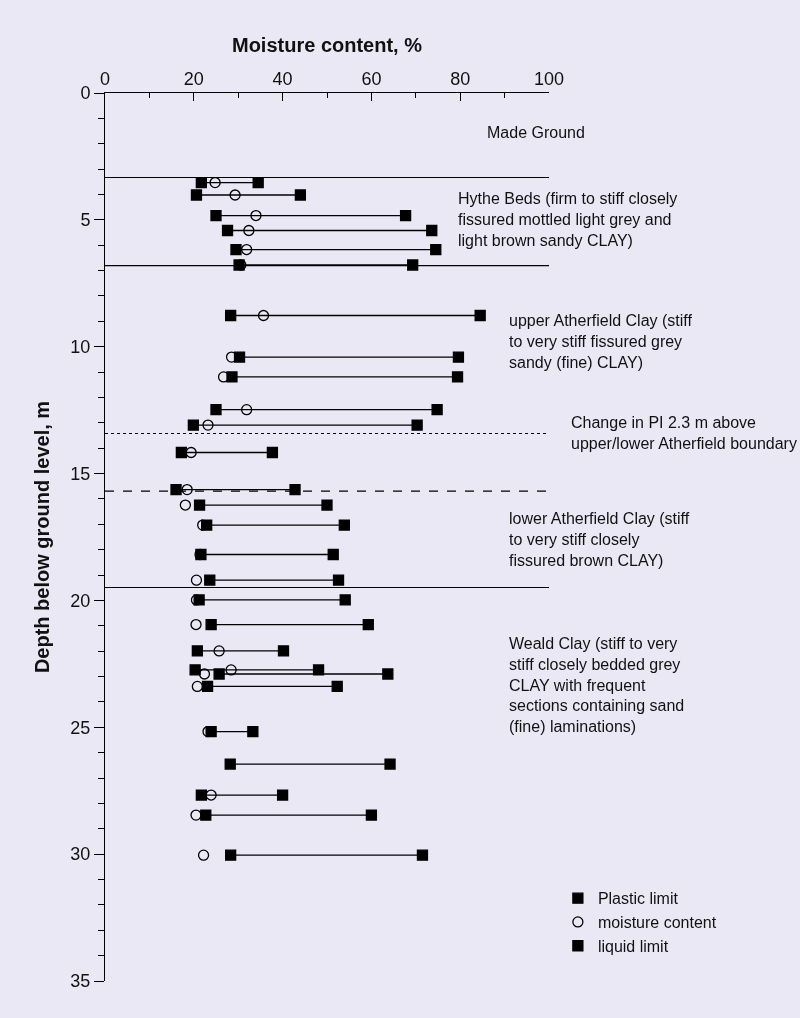 This screenshot has height=1018, width=800. What do you see at coordinates (536, 132) in the screenshot?
I see `annotation: Made Ground` at bounding box center [536, 132].